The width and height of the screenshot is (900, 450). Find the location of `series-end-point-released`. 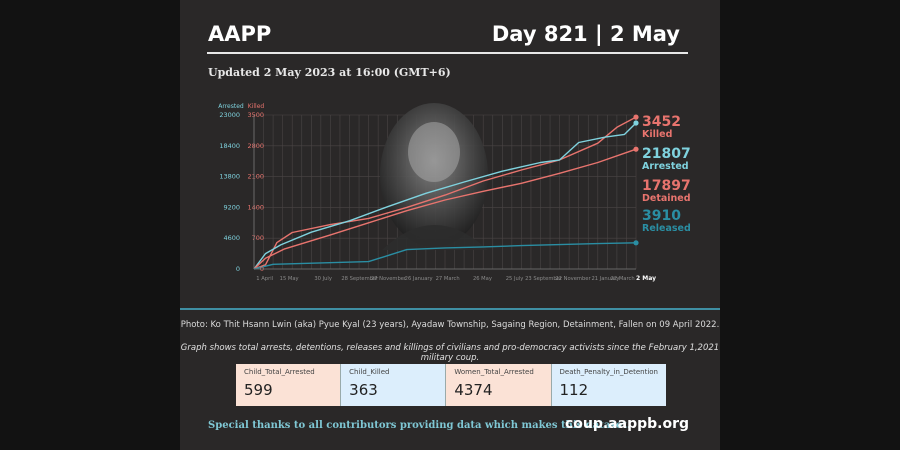

series-end-point-released is located at coordinates (636, 243).